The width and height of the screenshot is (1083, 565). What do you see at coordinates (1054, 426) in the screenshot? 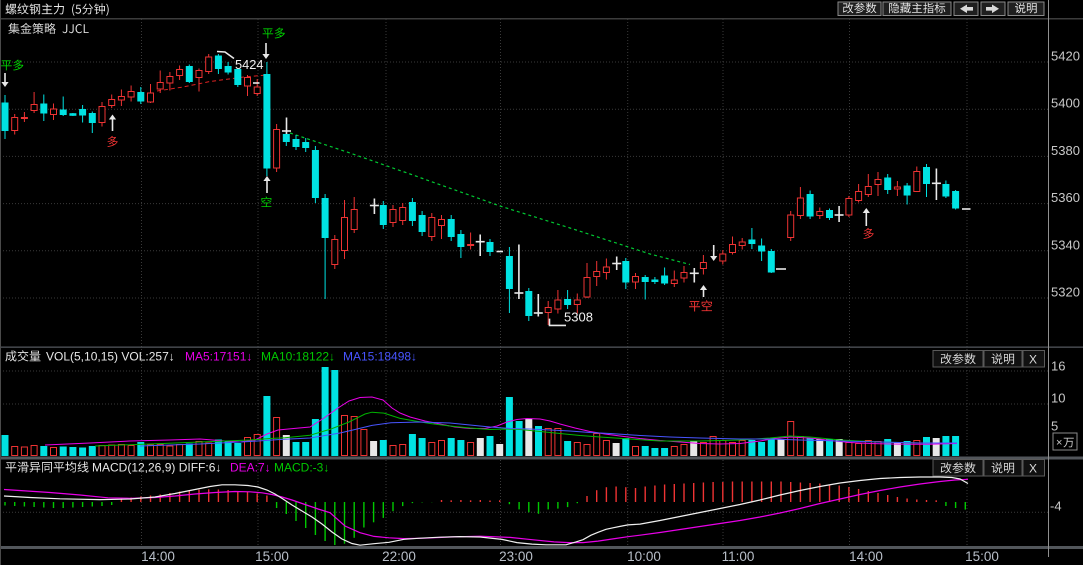
I see `svg-text: 5` at bounding box center [1054, 426].